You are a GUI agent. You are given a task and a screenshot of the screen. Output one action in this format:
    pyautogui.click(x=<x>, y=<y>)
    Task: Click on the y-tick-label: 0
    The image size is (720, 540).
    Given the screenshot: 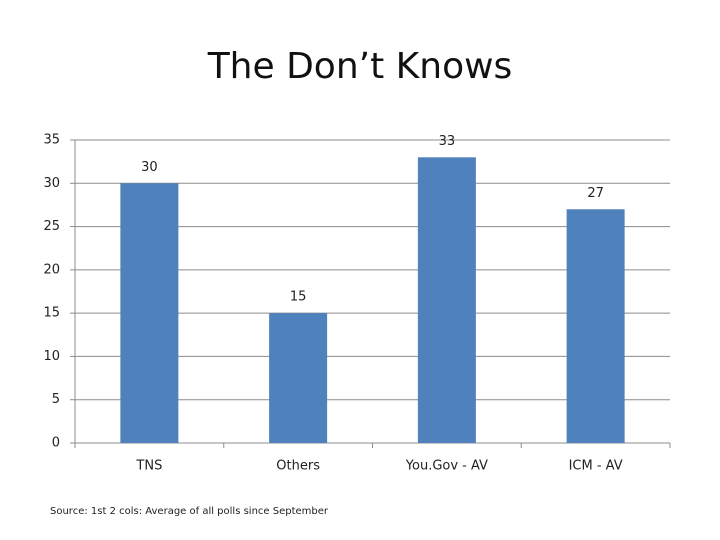 What is the action you would take?
    pyautogui.click(x=56, y=443)
    